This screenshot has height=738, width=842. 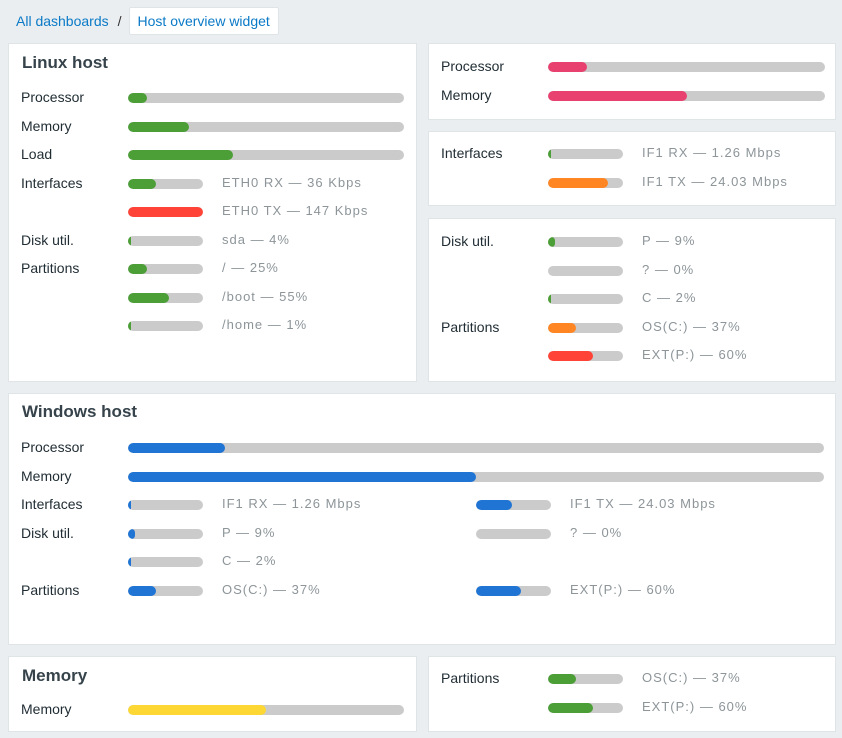 I want to click on metric-row: Interfaces IF1 RX — 1.26 Mbps, so click(x=632, y=154).